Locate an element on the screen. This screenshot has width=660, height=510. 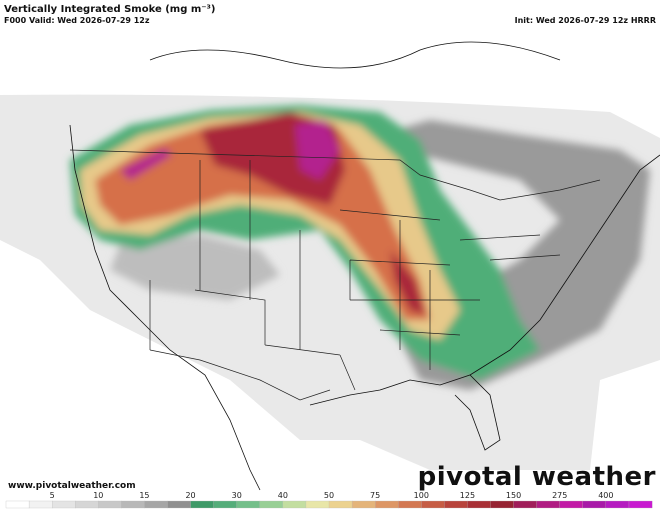
colorbar-label: 75 is located at coordinates (375, 495).